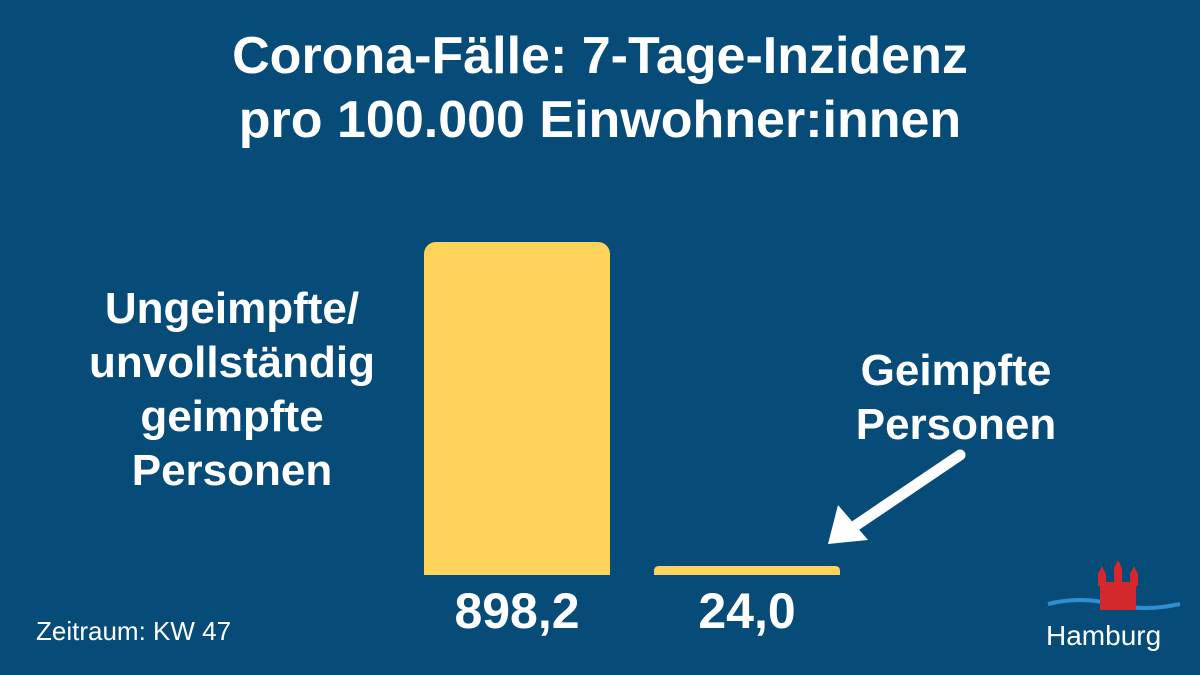 Image resolution: width=1200 pixels, height=675 pixels. Describe the element at coordinates (600, 120) in the screenshot. I see `chart-subtitle: pro 100.000 Einwohner:innen` at that location.